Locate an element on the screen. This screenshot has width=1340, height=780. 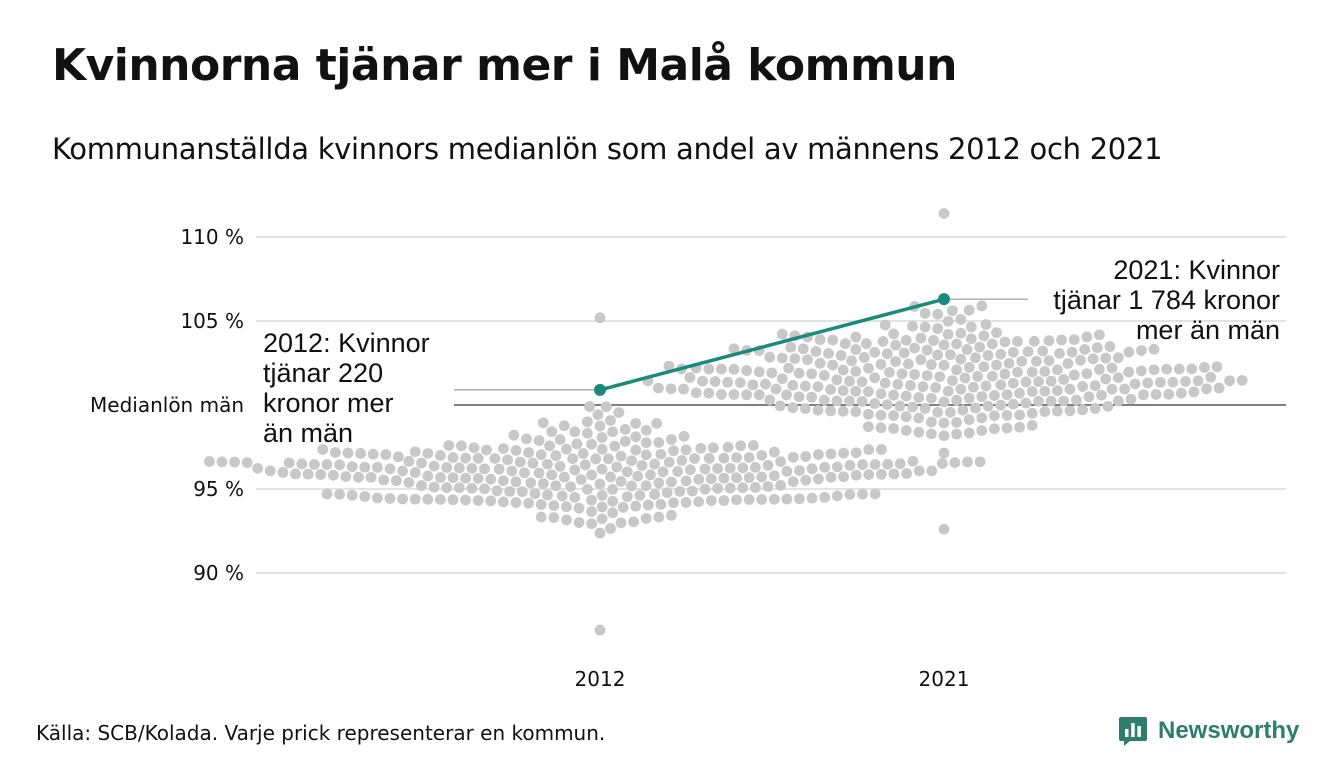
logo-text: Newsworthy is located at coordinates (1229, 730).